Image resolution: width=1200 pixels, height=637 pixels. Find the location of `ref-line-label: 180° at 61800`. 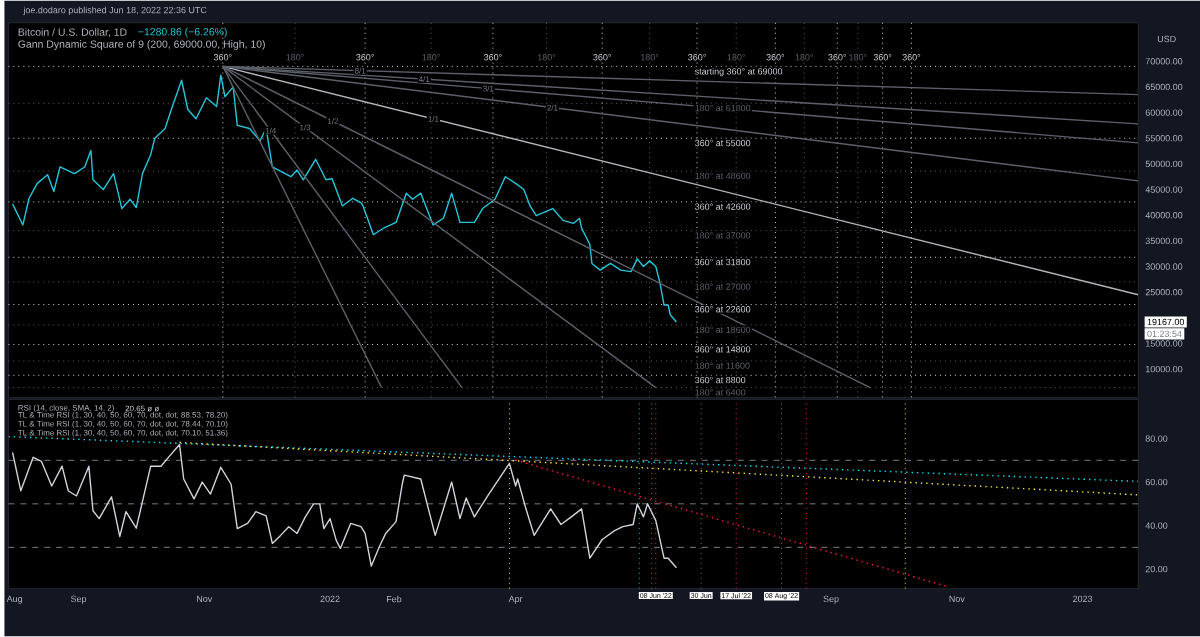

ref-line-label: 180° at 61800 is located at coordinates (723, 108).